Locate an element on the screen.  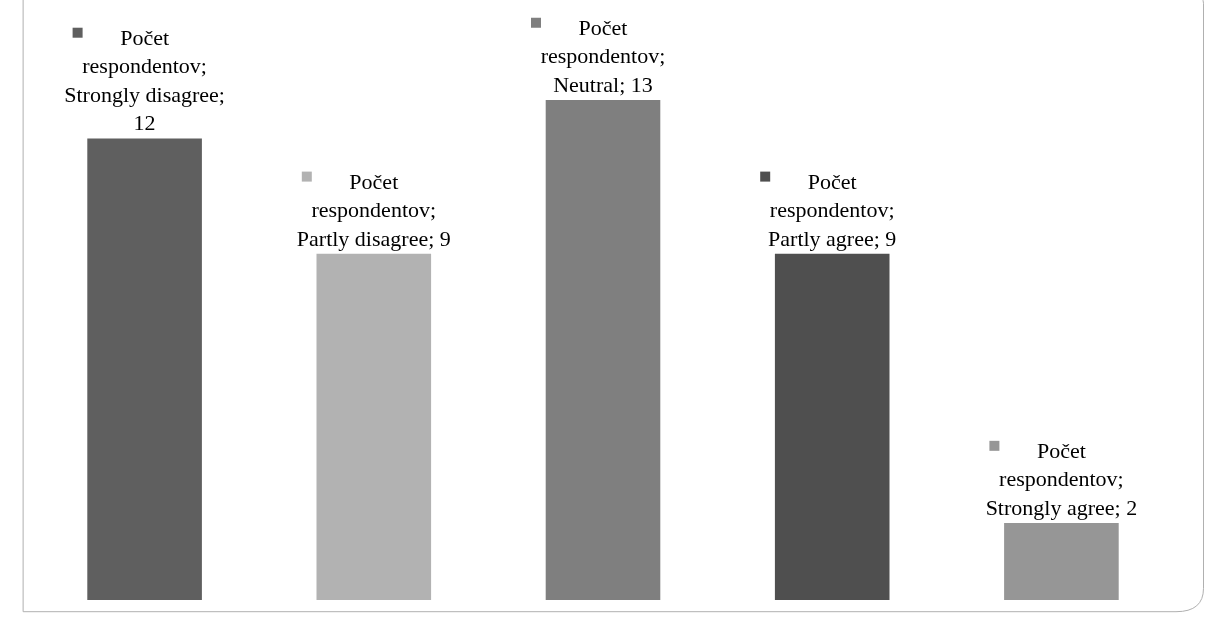
data-label: Počet respondentov; Strongly agree; 2 is located at coordinates (1061, 479).